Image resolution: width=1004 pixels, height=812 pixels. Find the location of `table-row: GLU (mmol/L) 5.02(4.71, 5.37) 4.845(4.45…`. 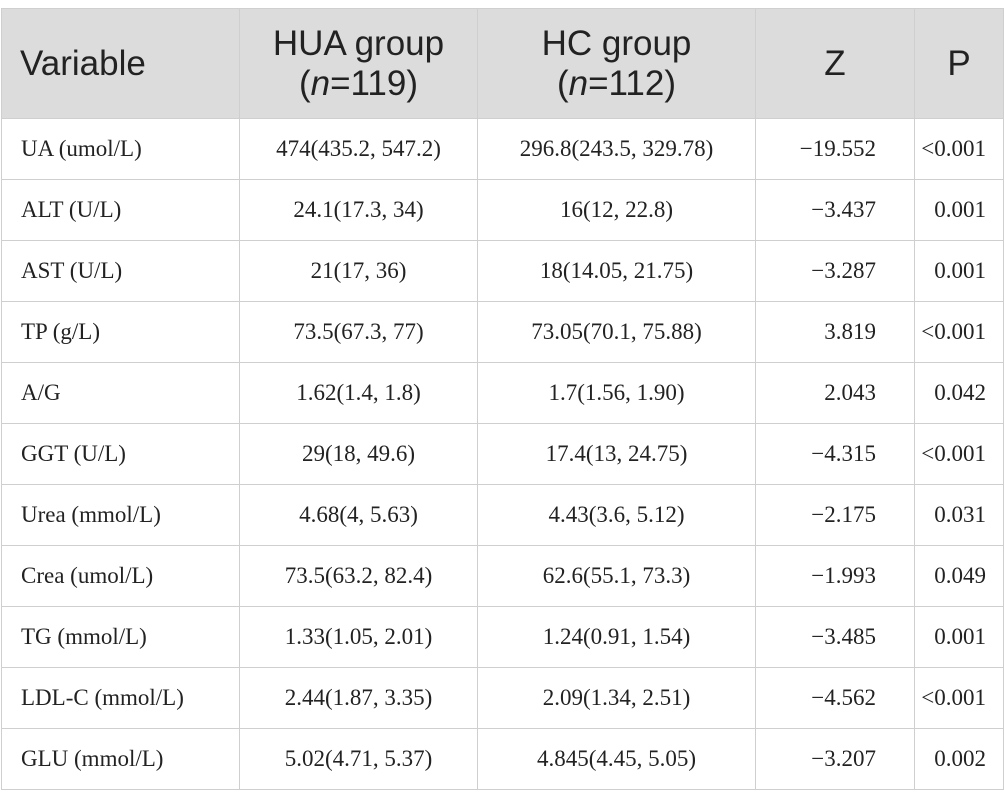

table-row: GLU (mmol/L) 5.02(4.71, 5.37) 4.845(4.45… is located at coordinates (502, 759).